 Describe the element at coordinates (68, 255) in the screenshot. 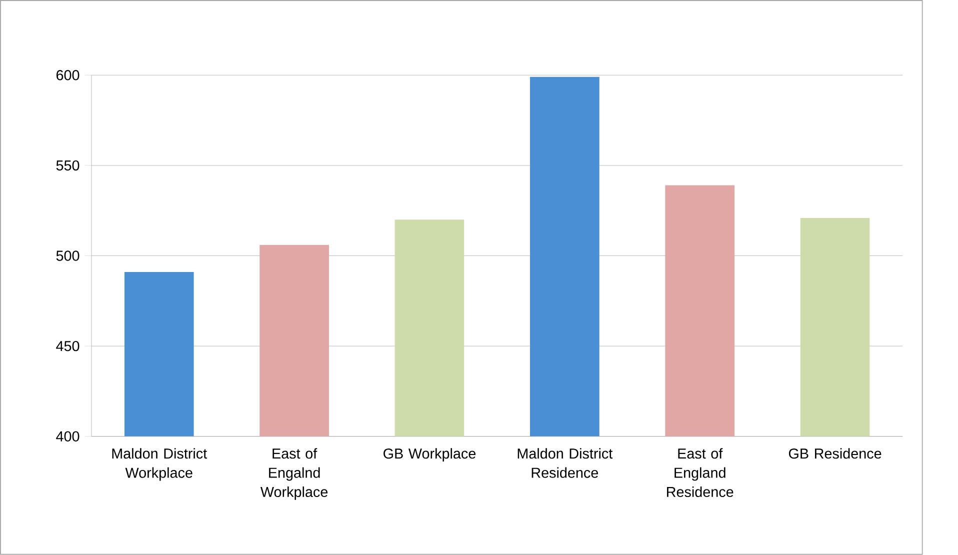

I see `y-tick-label: 500` at that location.